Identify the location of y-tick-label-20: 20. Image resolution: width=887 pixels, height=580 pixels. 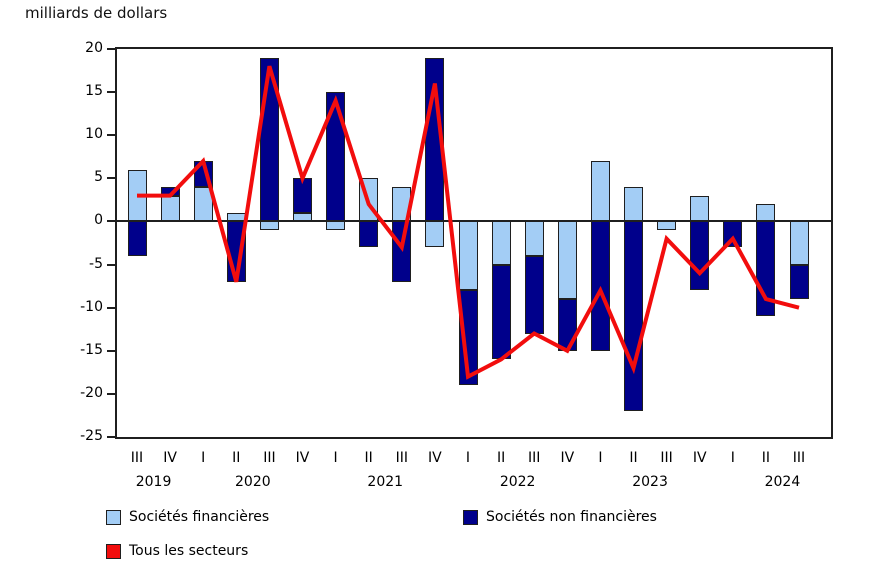
(94, 48).